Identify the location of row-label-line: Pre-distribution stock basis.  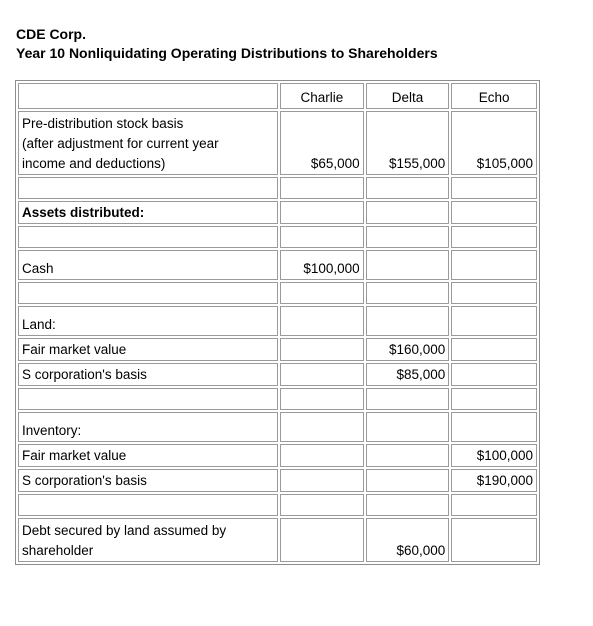
(103, 123).